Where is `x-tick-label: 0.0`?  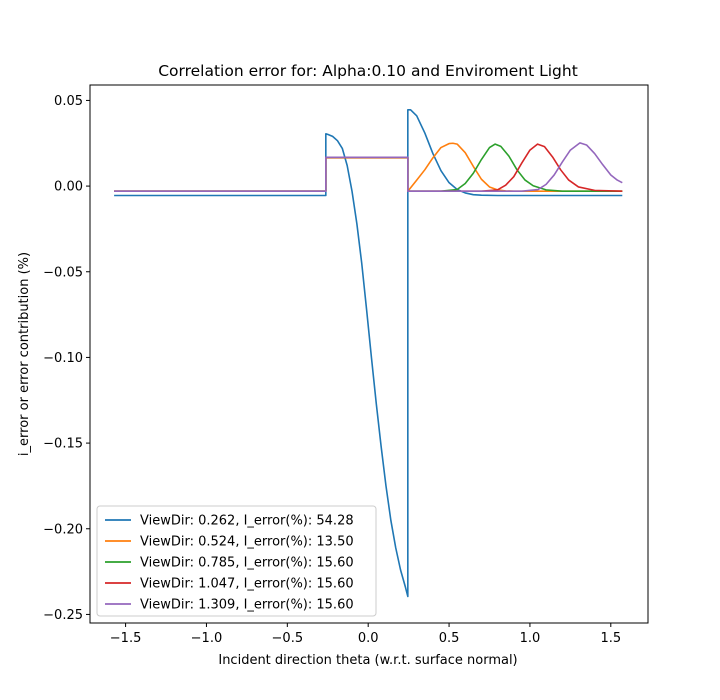 x-tick-label: 0.0 is located at coordinates (368, 638).